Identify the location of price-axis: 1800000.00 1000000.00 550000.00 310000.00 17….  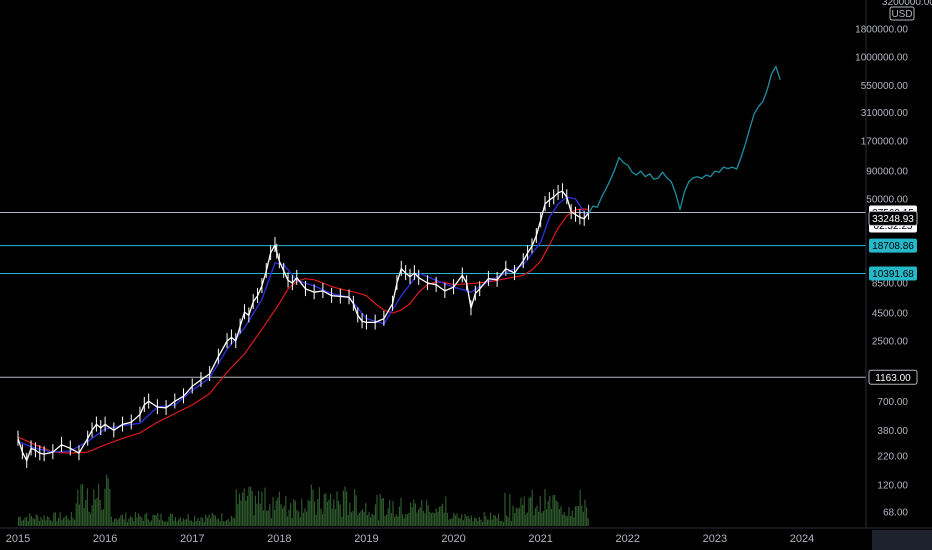
(881, 264).